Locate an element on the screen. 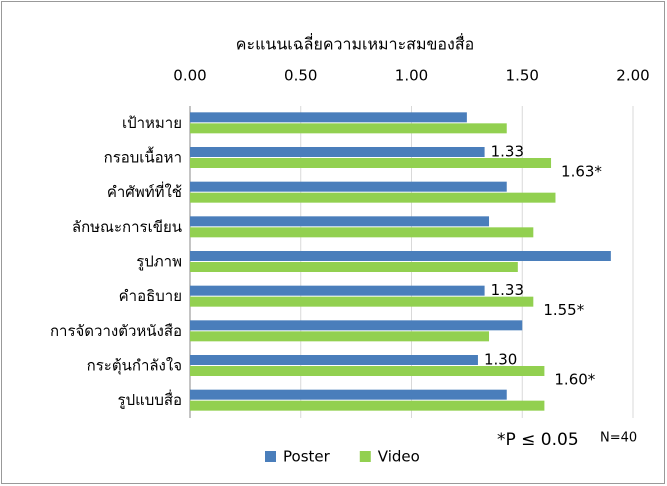 The image size is (667, 486). legend-label: Poster is located at coordinates (307, 457).